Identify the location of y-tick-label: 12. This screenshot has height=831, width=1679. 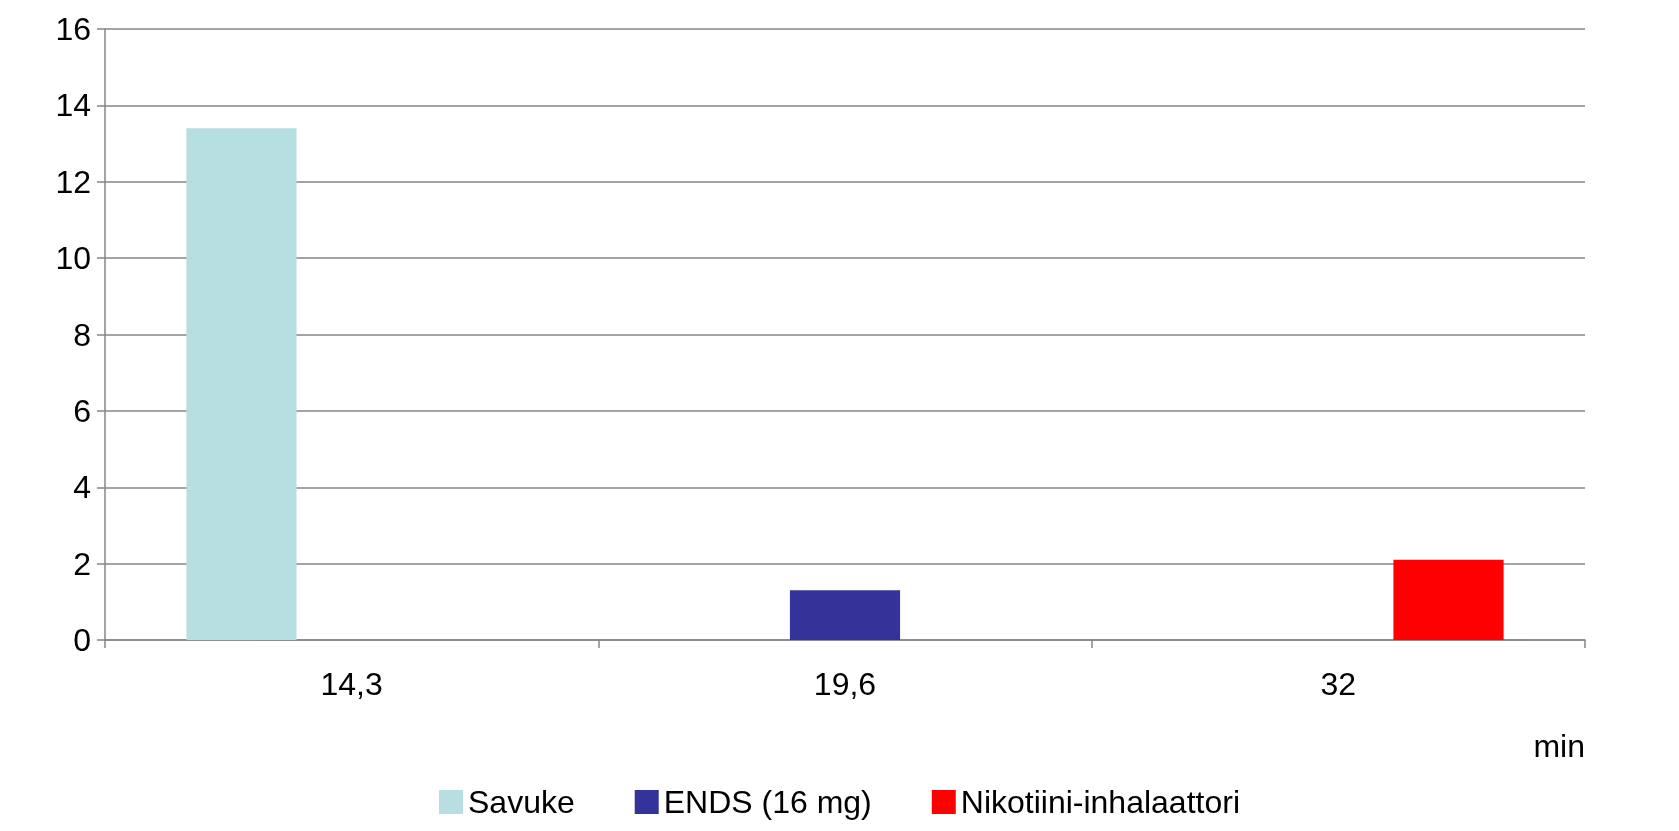
(73, 181).